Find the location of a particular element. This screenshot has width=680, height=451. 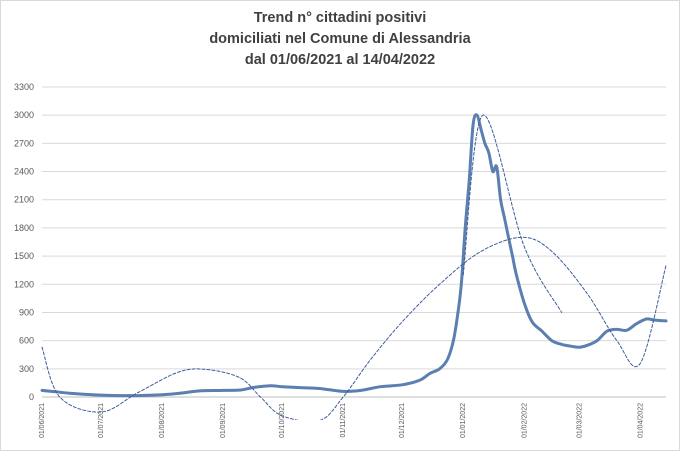

y-tick-label: 3000 is located at coordinates (24, 115).